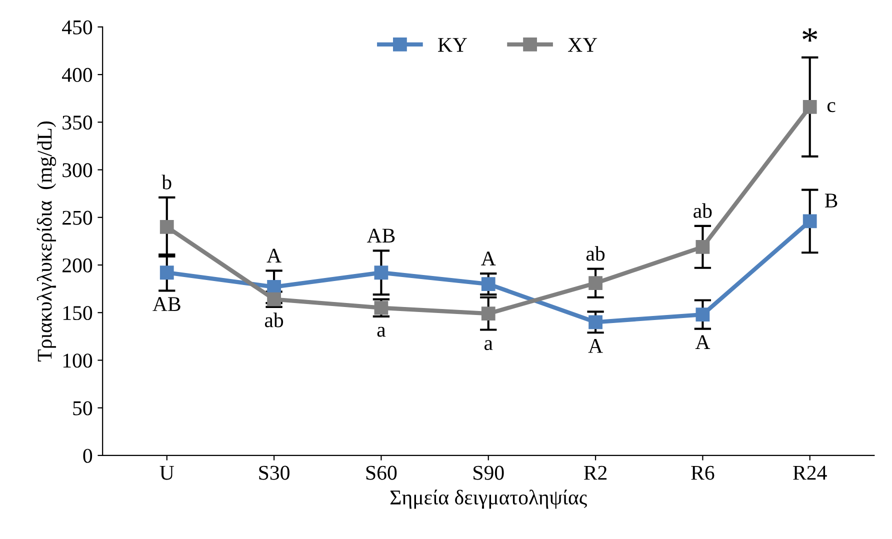 The height and width of the screenshot is (539, 892). I want to click on y-tick-label: 50, so click(82, 408).